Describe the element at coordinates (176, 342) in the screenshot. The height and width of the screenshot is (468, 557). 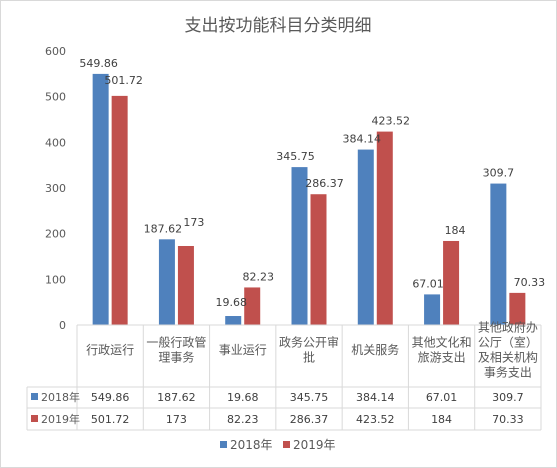
I see `category-label: 一般行政管` at that location.